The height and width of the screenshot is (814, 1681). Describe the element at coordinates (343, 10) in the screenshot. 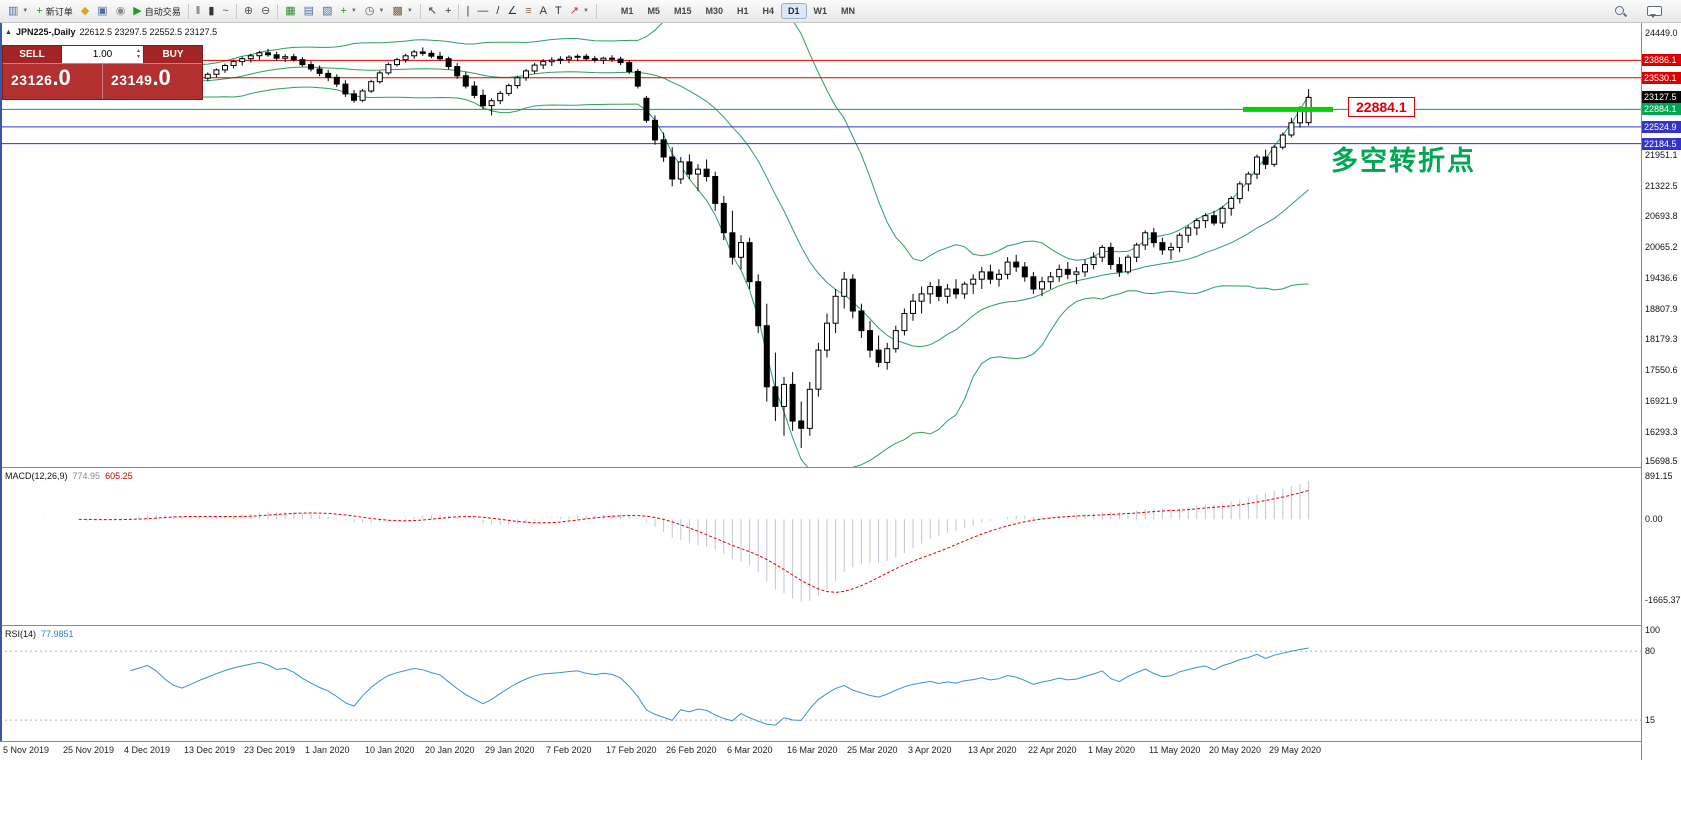

I see `indicators-icon: +` at that location.